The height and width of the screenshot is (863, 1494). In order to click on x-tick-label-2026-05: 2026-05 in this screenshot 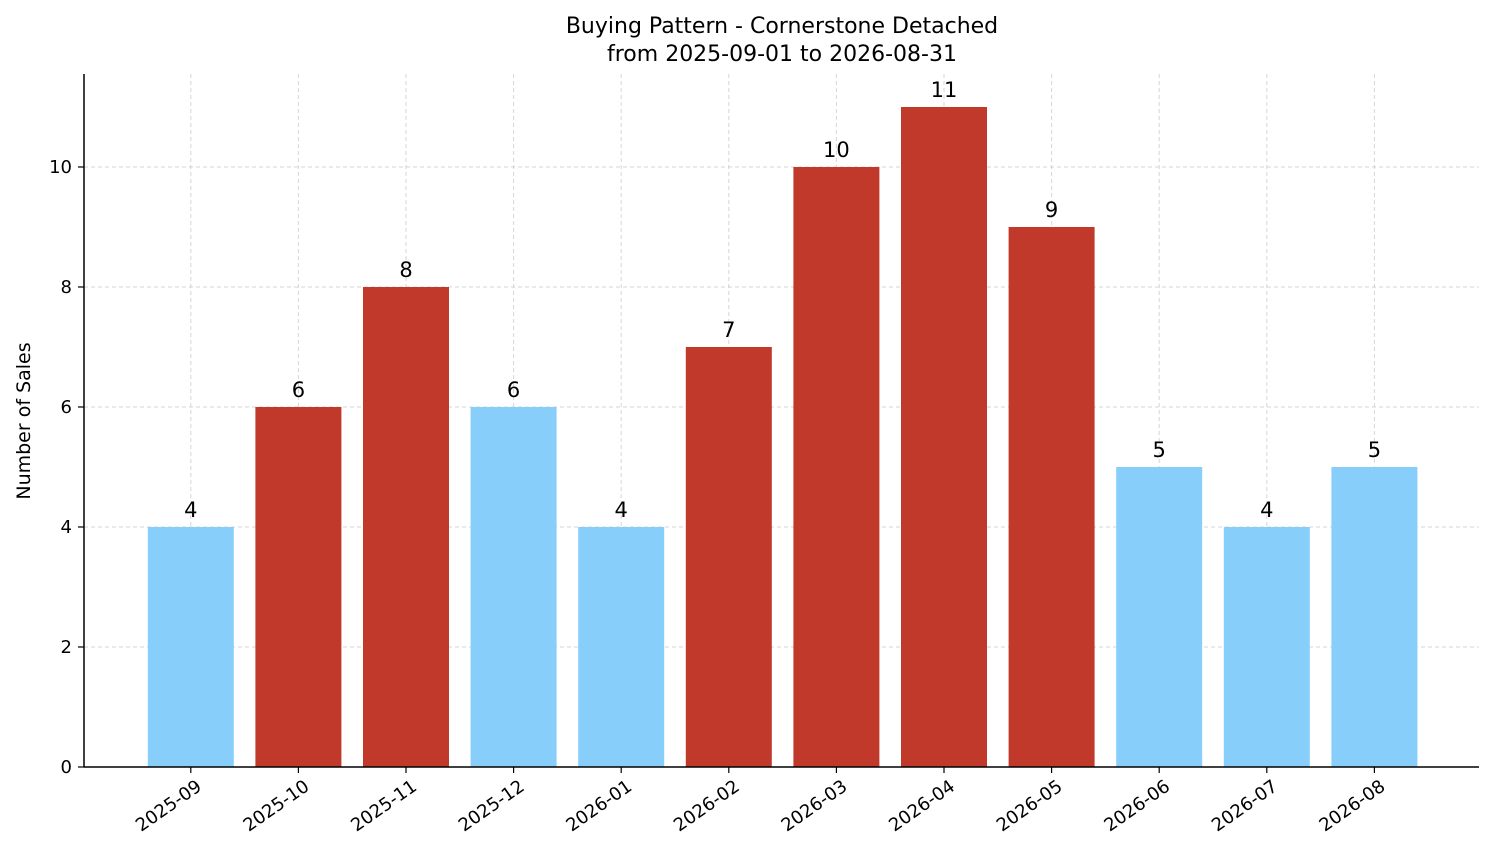, I will do `click(1030, 806)`.